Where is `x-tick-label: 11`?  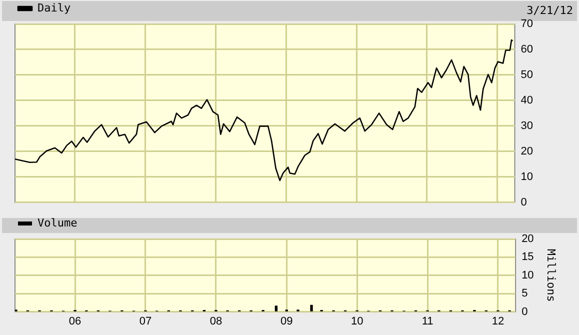
x-tick-label: 11 is located at coordinates (428, 321).